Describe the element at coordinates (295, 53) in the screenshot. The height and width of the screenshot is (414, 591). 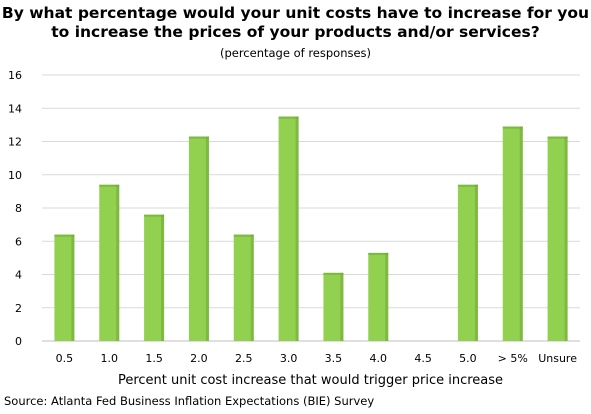
I see `chart-subtitle: (percentage of responses)` at that location.